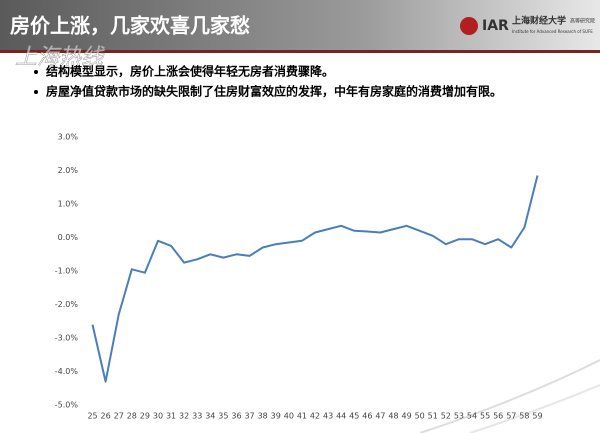 The height and width of the screenshot is (433, 600). Describe the element at coordinates (380, 416) in the screenshot. I see `x-tick-label: 47` at that location.